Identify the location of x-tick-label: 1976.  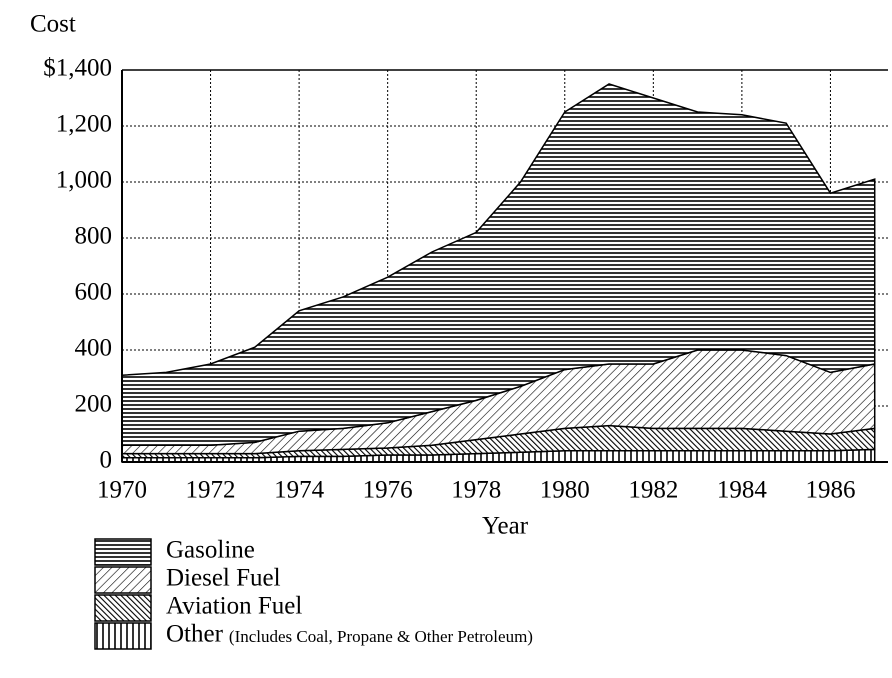
(388, 490).